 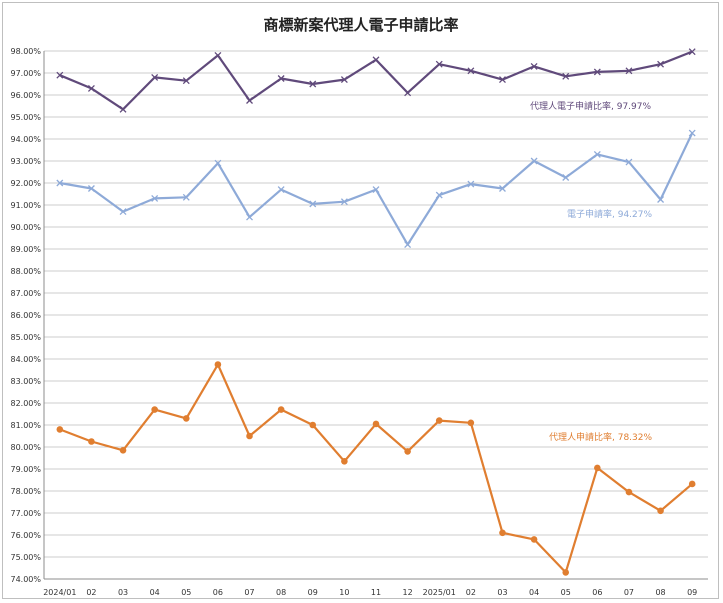 What do you see at coordinates (534, 592) in the screenshot?
I see `x-tick-label: 04` at bounding box center [534, 592].